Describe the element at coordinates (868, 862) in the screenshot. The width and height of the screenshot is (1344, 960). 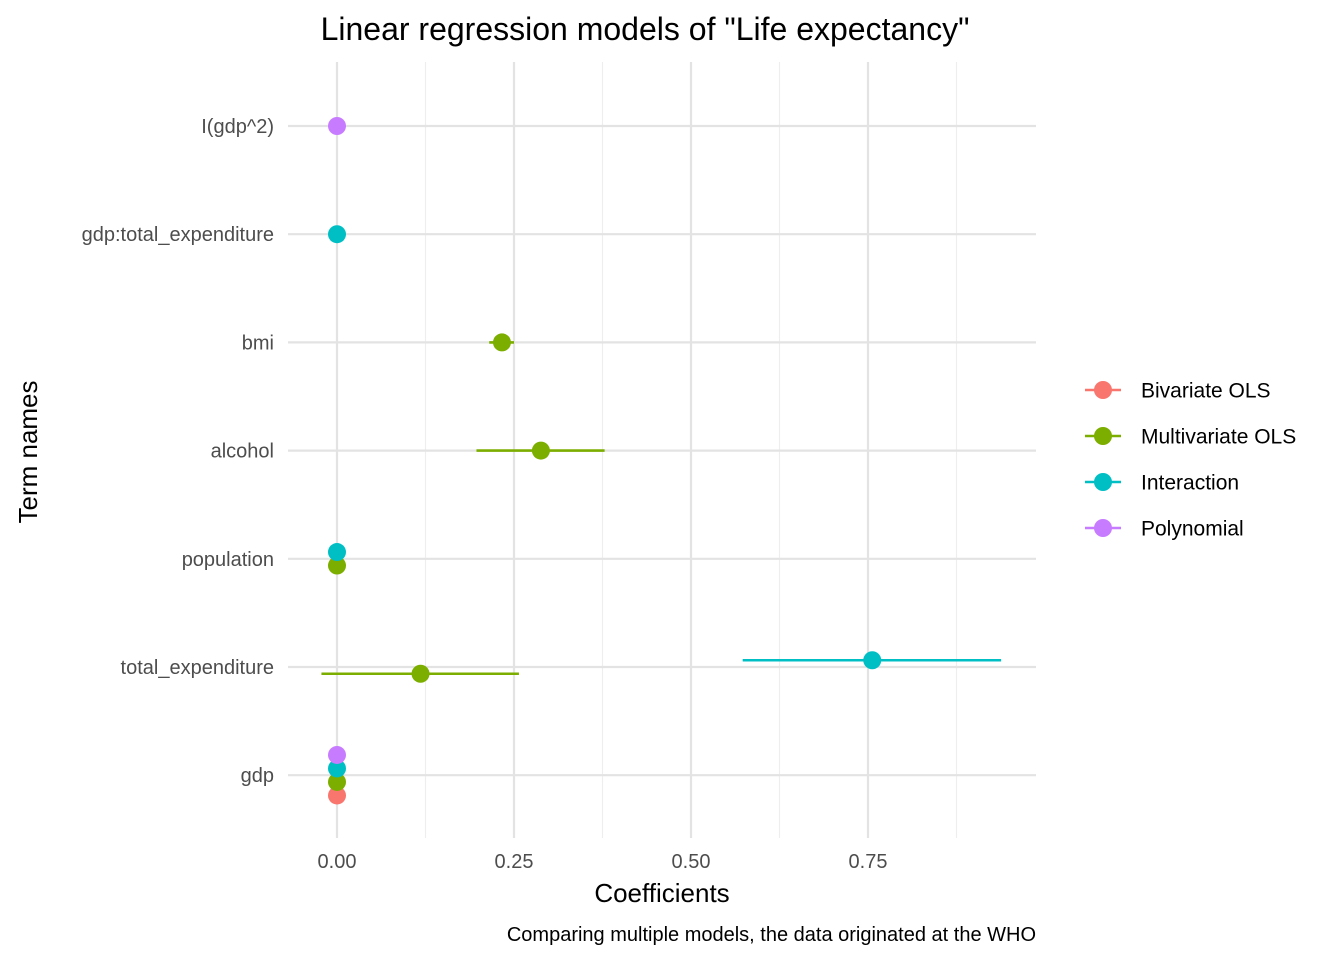
I see `x-tick-label: 0.75` at that location.